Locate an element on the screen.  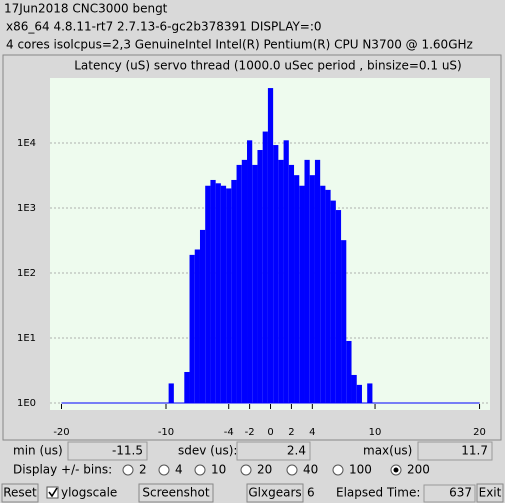
x-tick-label: -2 is located at coordinates (250, 432).